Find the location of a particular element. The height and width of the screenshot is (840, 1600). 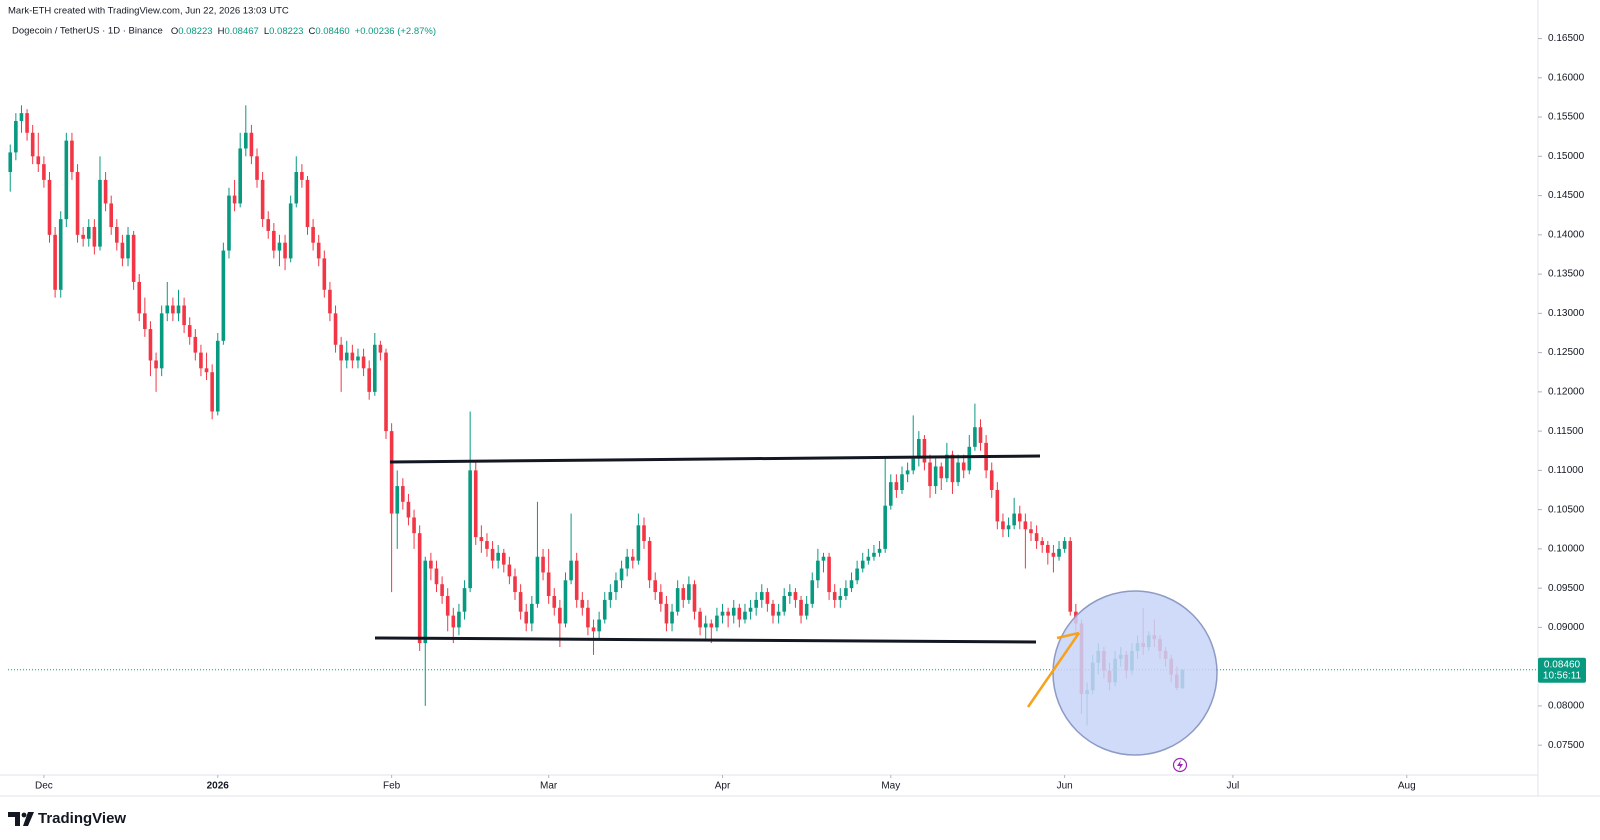

y-tick-label: 0.16000 is located at coordinates (1566, 77).